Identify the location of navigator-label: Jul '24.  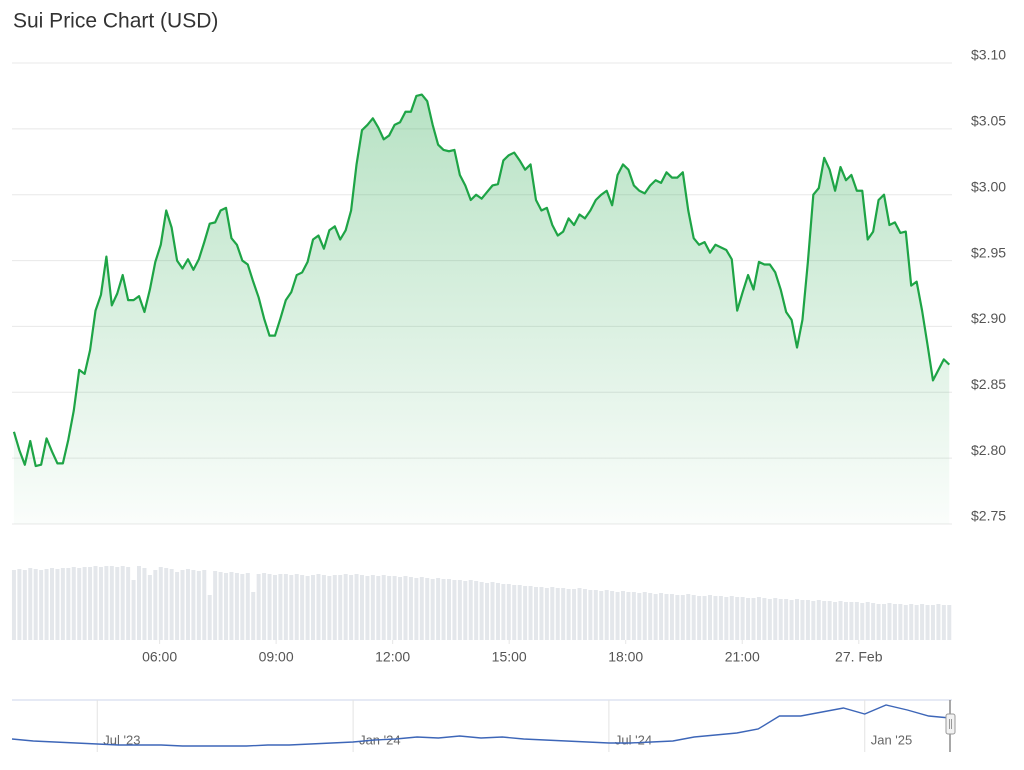
(633, 739).